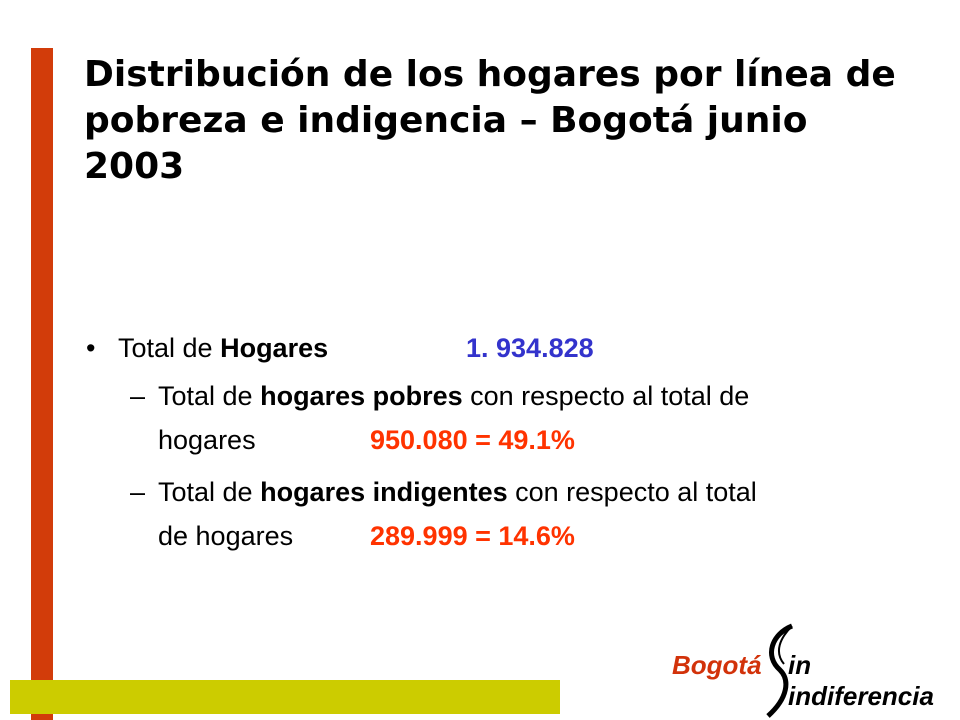  I want to click on bottom-accent-bar, so click(285, 697).